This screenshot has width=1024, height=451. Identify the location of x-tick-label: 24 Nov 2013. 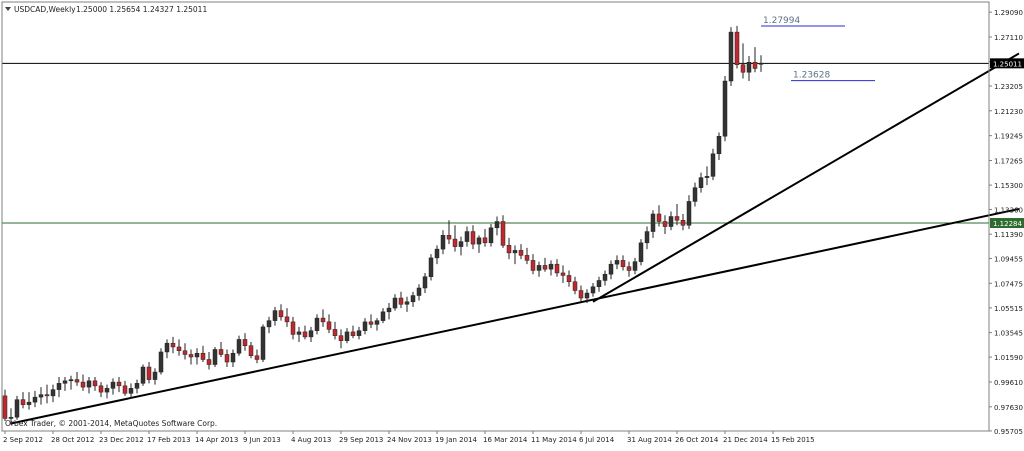
(409, 440).